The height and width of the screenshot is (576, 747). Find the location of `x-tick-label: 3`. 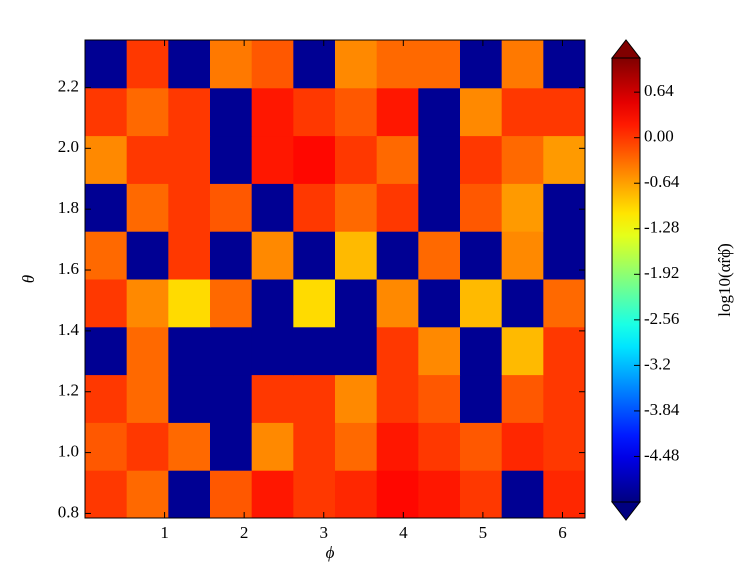

x-tick-label: 3 is located at coordinates (323, 532).